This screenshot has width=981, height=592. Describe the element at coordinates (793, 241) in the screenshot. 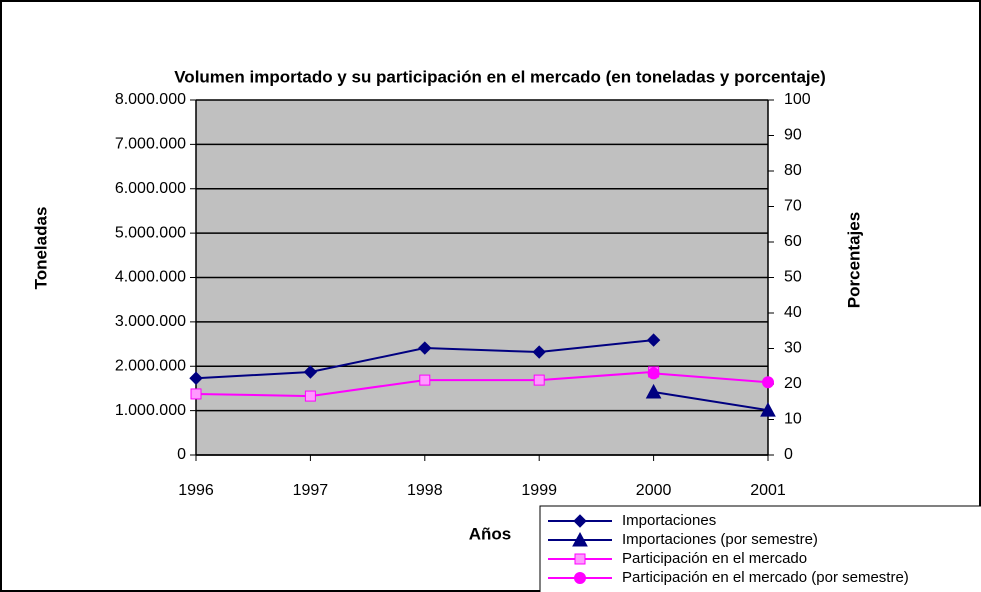

I see `y2-tick-label: 60` at that location.